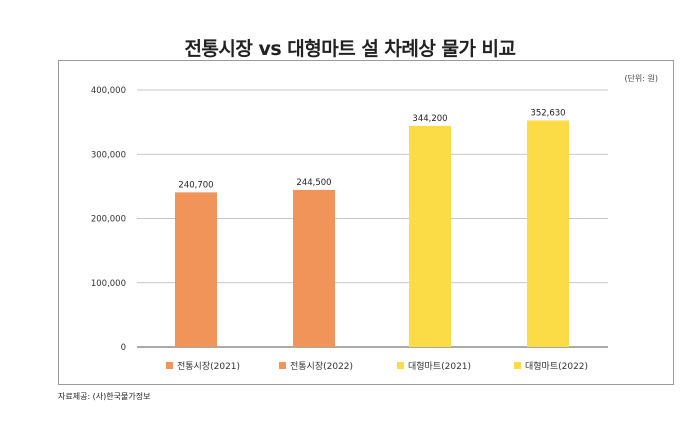 The width and height of the screenshot is (700, 438). I want to click on legend-label: 대형마트(2022), so click(556, 366).